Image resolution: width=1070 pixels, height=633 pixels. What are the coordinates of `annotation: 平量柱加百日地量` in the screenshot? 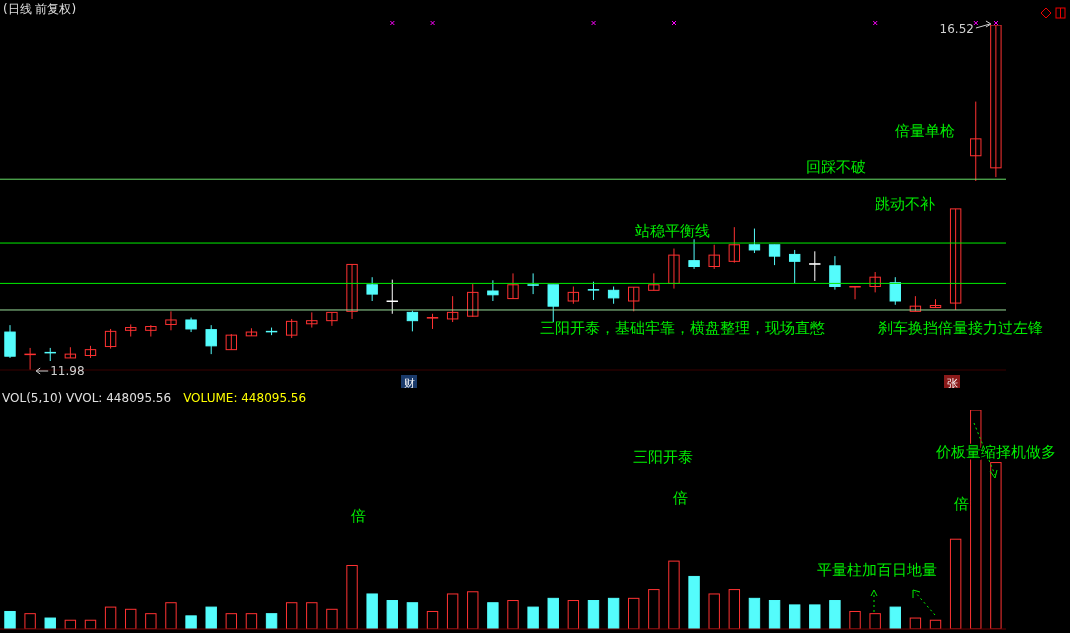 It's located at (877, 570).